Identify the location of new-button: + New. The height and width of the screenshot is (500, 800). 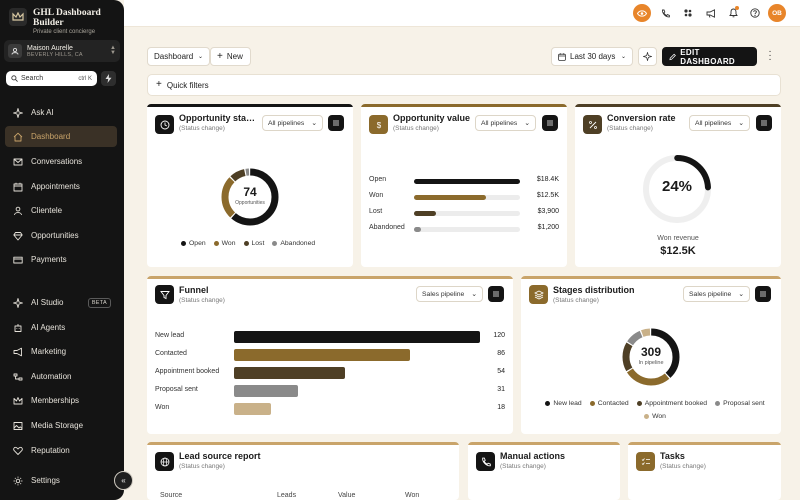
(230, 56).